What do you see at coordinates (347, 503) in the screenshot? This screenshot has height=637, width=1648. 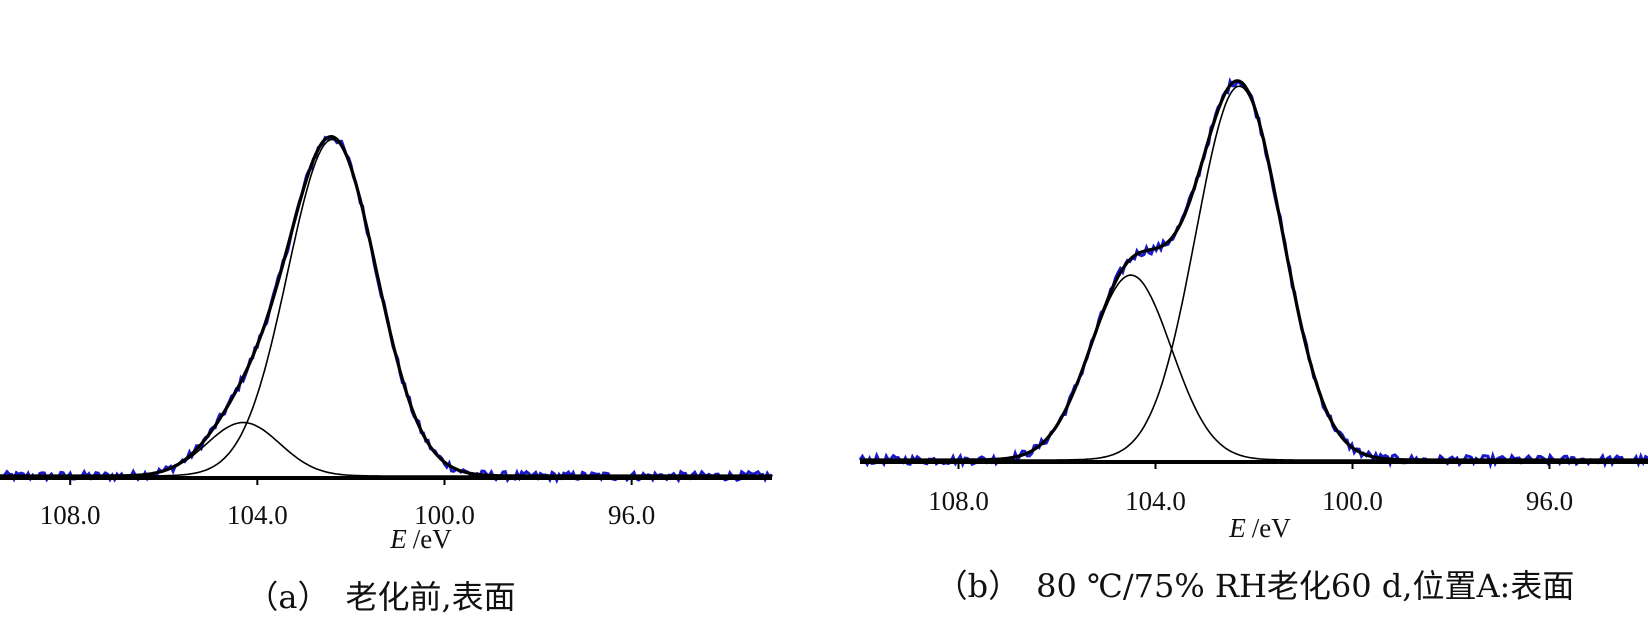 I see `panel-a-ticks: 108.0 104.0 100.0 96.0` at bounding box center [347, 503].